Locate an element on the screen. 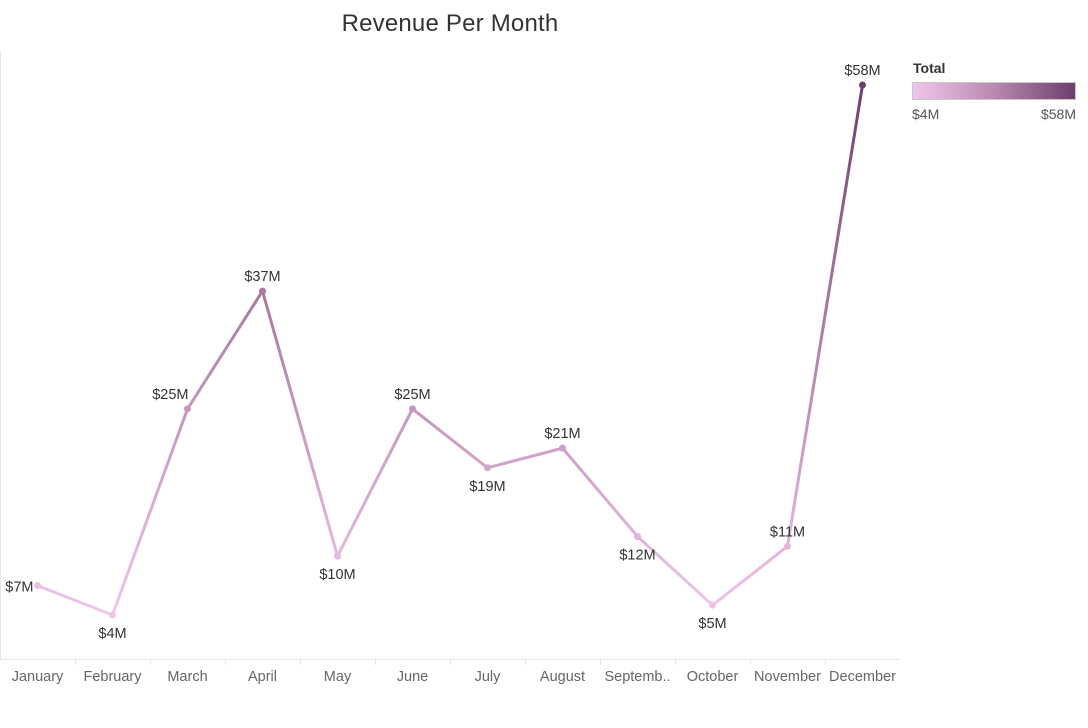  data-label: $19M is located at coordinates (487, 487).